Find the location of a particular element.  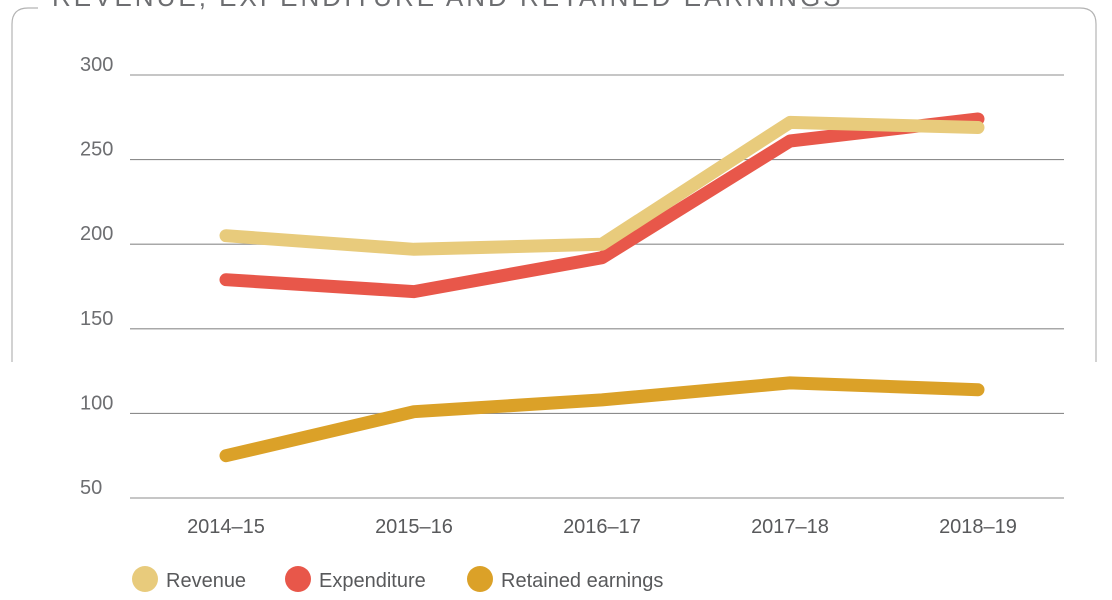

legend-label: Retained earnings is located at coordinates (582, 581).